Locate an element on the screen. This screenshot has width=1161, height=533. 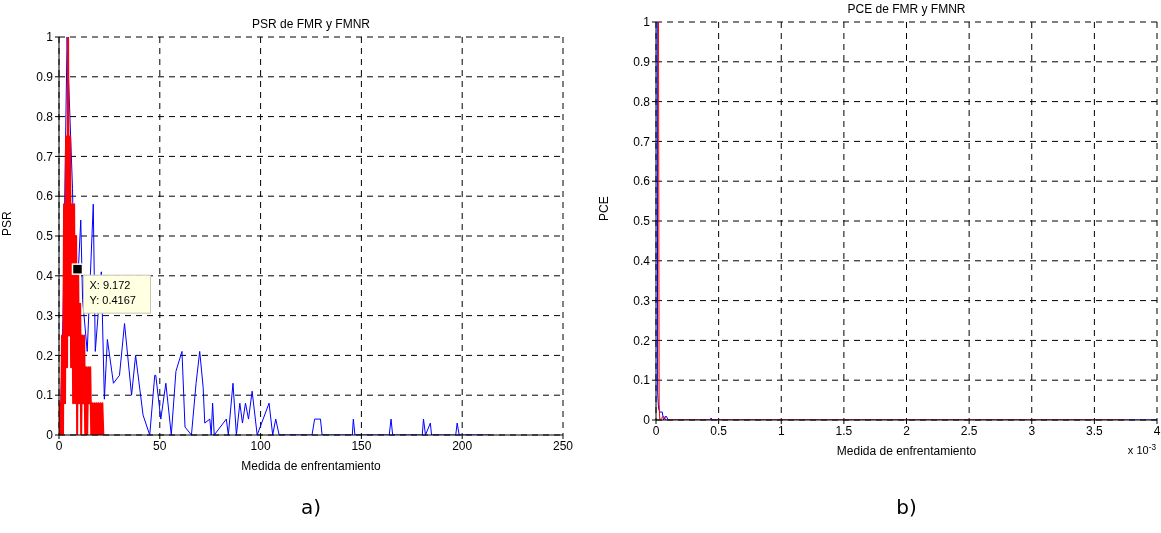
x-tick-label: 4 is located at coordinates (1157, 430).